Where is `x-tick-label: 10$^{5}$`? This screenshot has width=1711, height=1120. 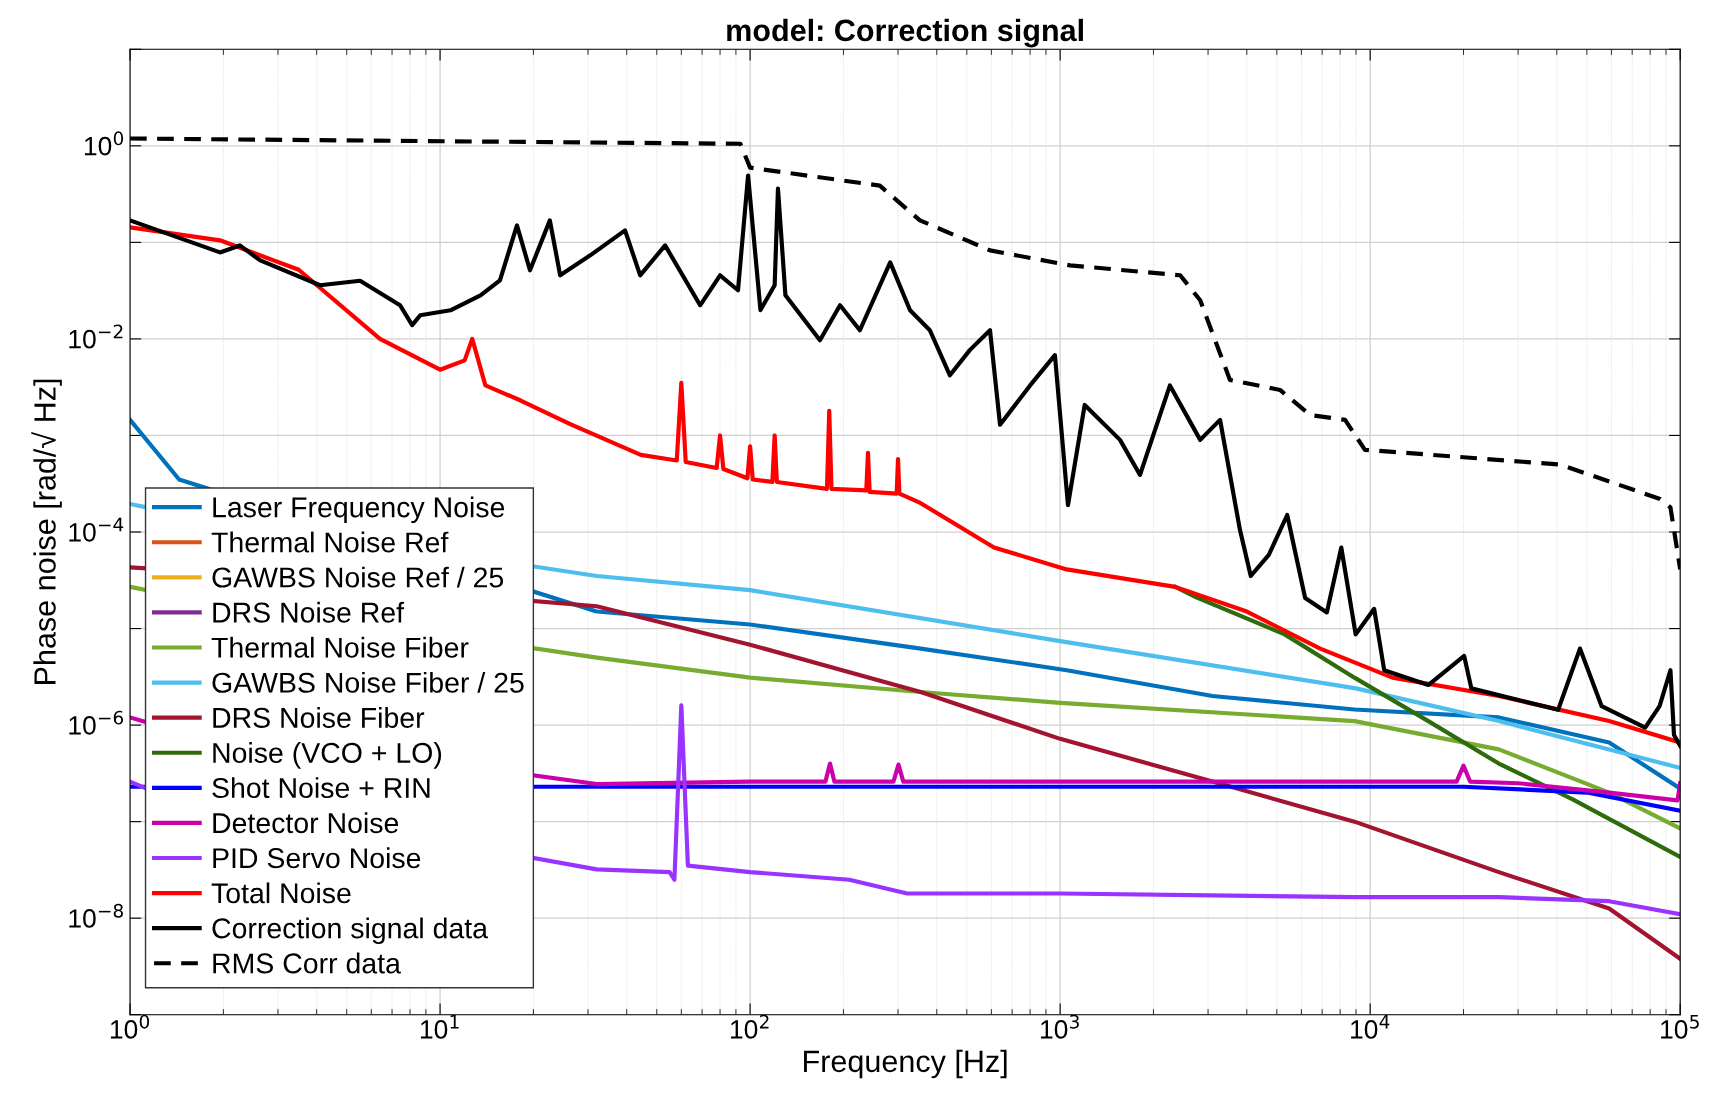
x-tick-label: 10$^{5}$ is located at coordinates (1680, 1026).